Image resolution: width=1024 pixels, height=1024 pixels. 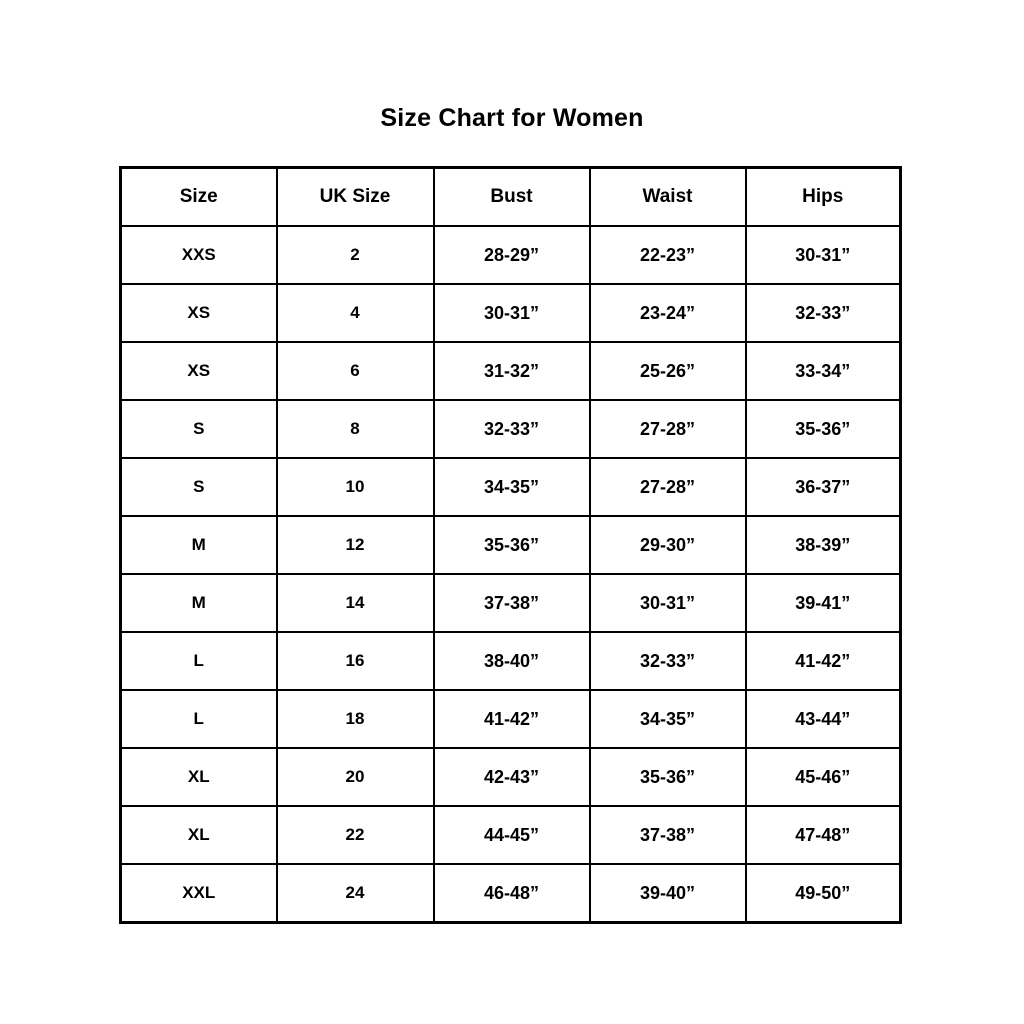 What do you see at coordinates (823, 429) in the screenshot?
I see `cell-hips: 35-36”` at bounding box center [823, 429].